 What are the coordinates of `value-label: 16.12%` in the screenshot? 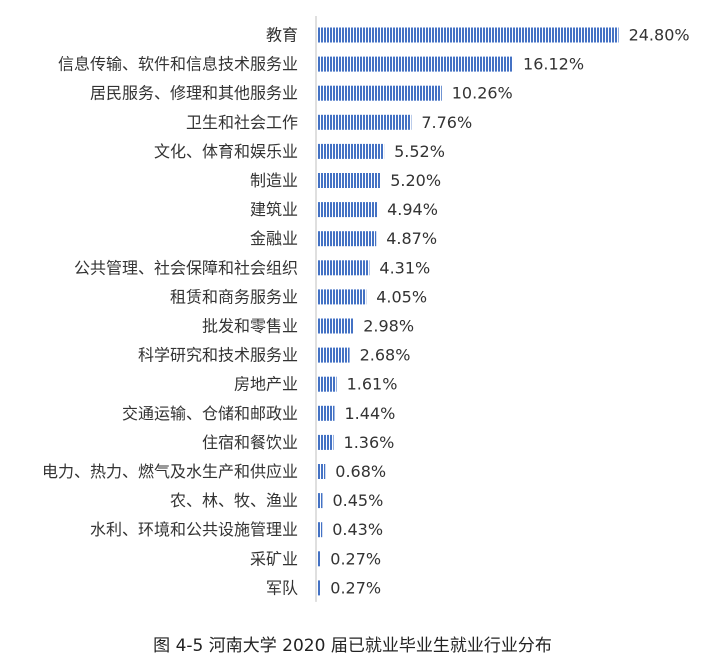 It's located at (553, 64).